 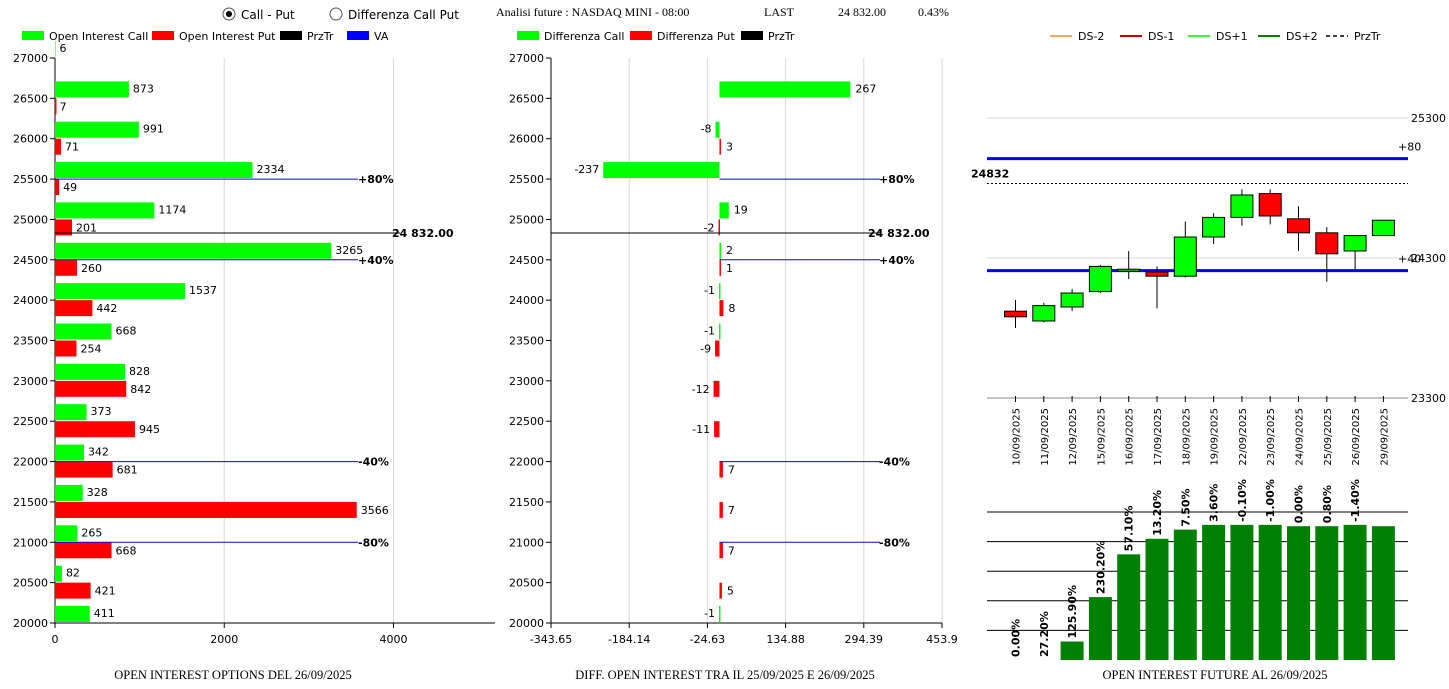 What do you see at coordinates (1271, 437) in the screenshot?
I see `x-tick-label: 23/09/2025` at bounding box center [1271, 437].